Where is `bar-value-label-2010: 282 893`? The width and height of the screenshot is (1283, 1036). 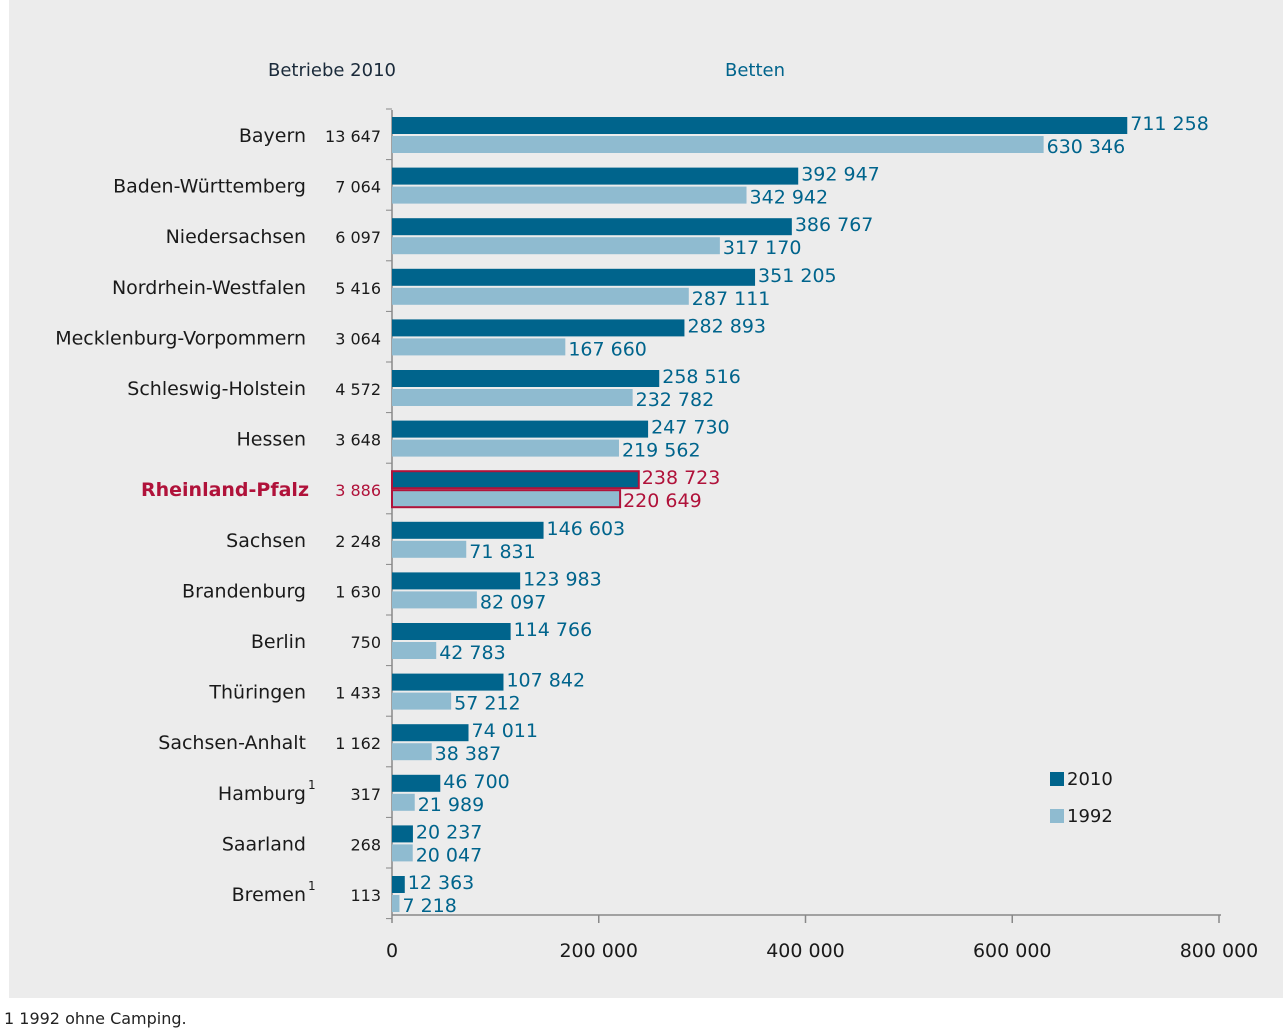
bar-value-label-2010: 282 893 is located at coordinates (726, 326).